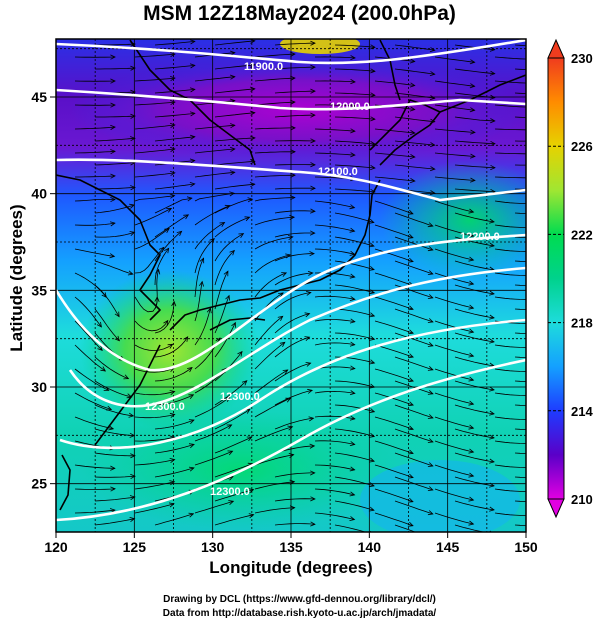 The height and width of the screenshot is (625, 599). Describe the element at coordinates (39, 484) in the screenshot. I see `y-tick-label: 25` at that location.